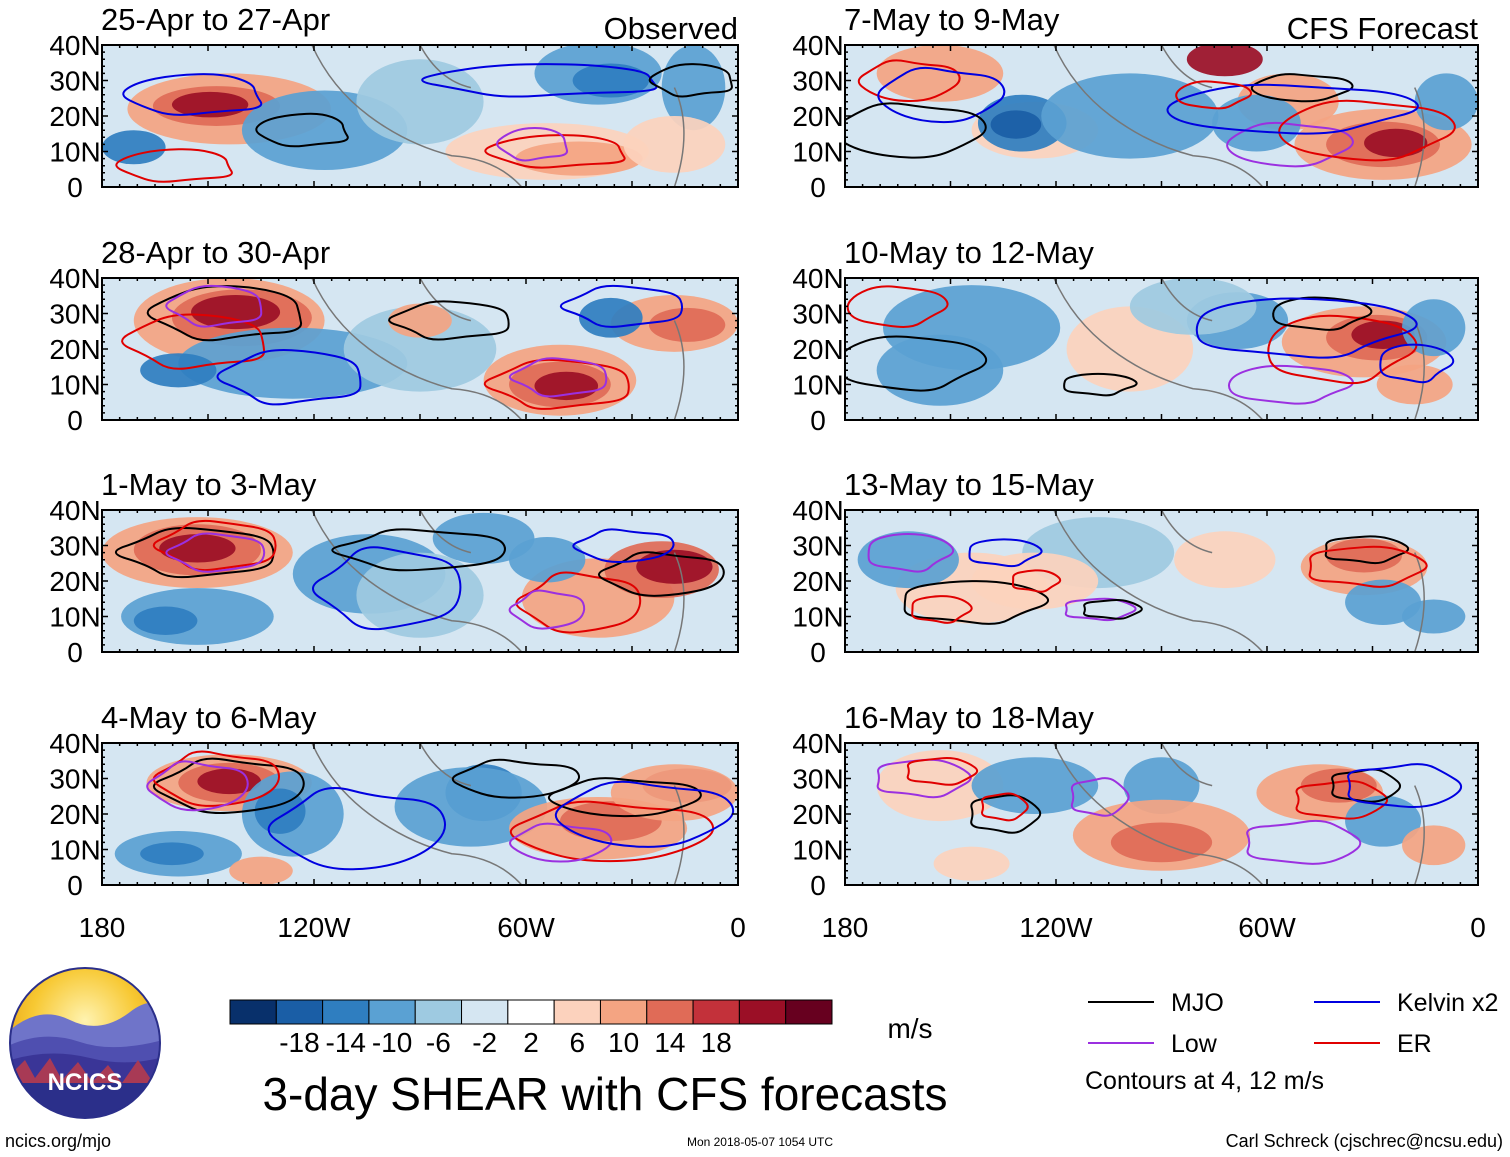  I want to click on map-panel: 40N 30N 20N 10N 0 1-May to 3-May, so click(394, 567).